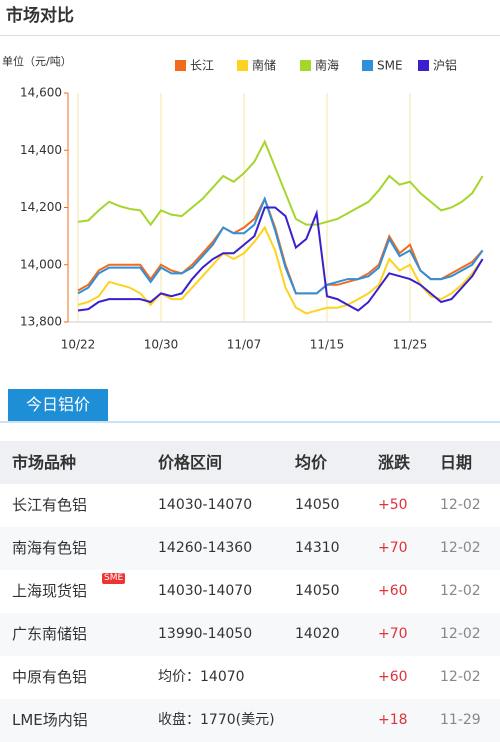  What do you see at coordinates (205, 634) in the screenshot?
I see `cell: 13990-14050` at bounding box center [205, 634].